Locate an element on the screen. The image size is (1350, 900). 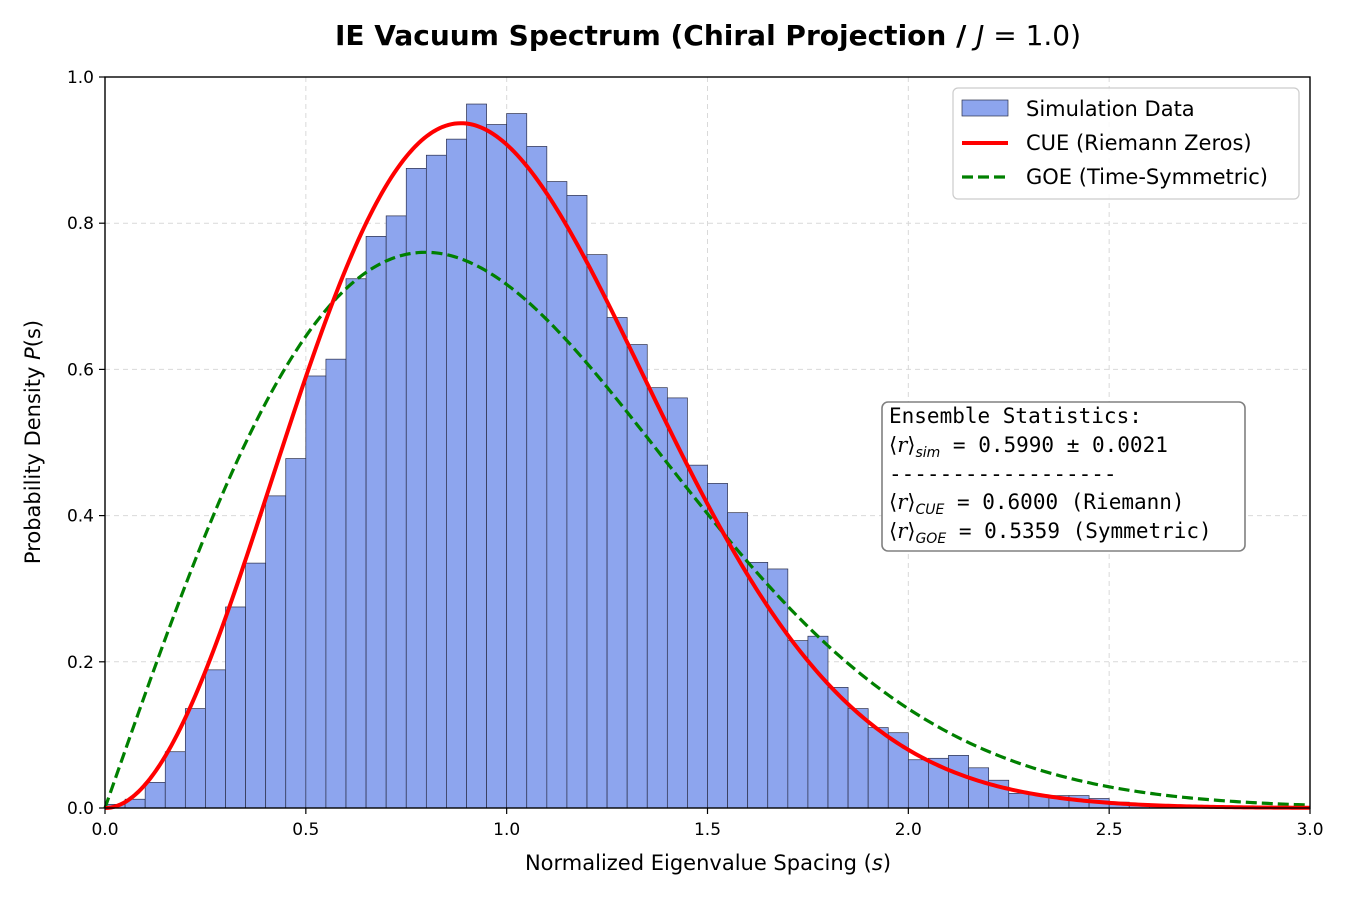
y-axis-ticks: 0.0 0.2 0.4 0.6 0.8 1.0 is located at coordinates (86, 443).